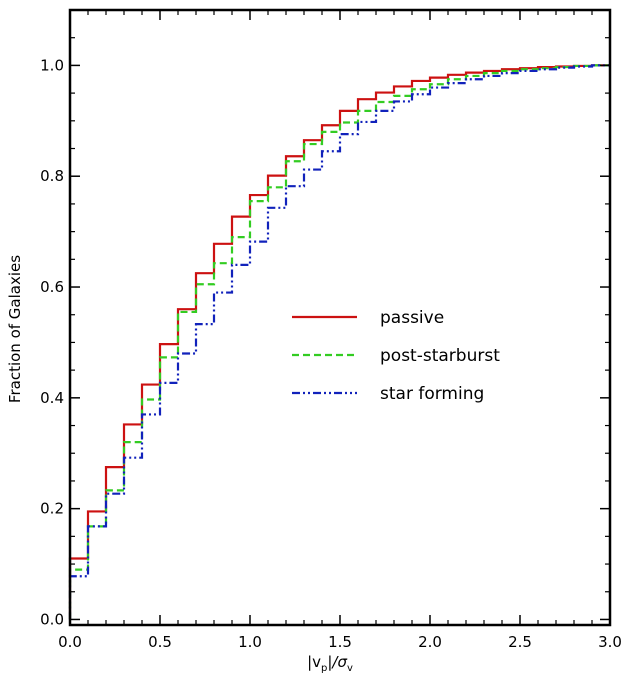 Image resolution: width=626 pixels, height=675 pixels. What do you see at coordinates (432, 394) in the screenshot?
I see `legend-label-star-forming: star forming` at bounding box center [432, 394].